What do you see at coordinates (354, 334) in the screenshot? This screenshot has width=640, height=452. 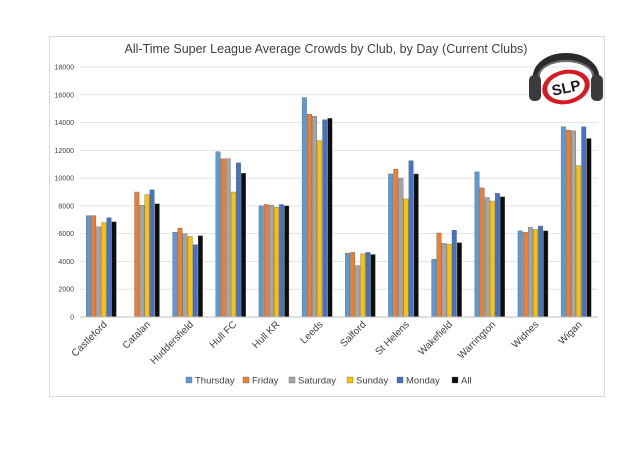 I see `category-label: Salford` at bounding box center [354, 334].